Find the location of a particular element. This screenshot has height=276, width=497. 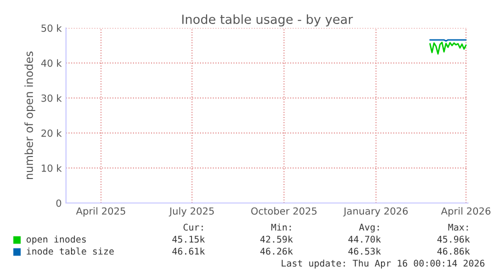

x-tick-label: October 2025 is located at coordinates (284, 211).